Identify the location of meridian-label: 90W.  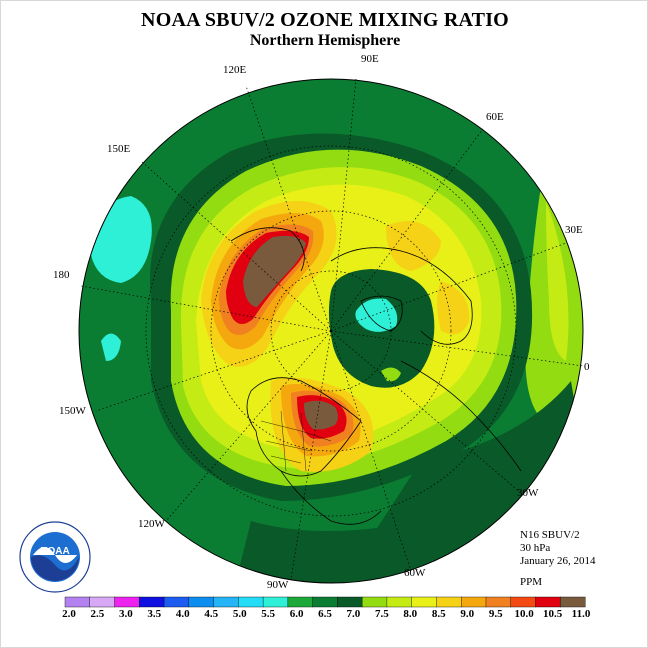
(278, 585).